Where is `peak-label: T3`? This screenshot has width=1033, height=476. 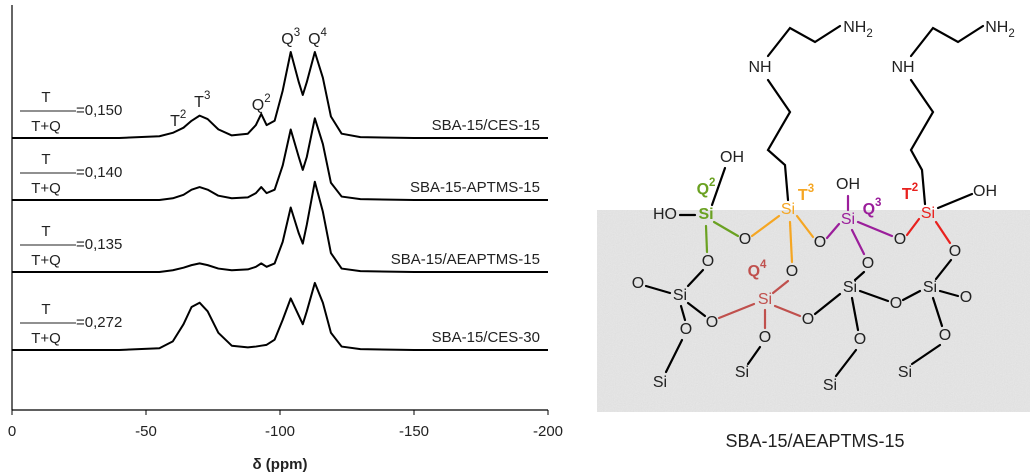 peak-label: T3 is located at coordinates (202, 100).